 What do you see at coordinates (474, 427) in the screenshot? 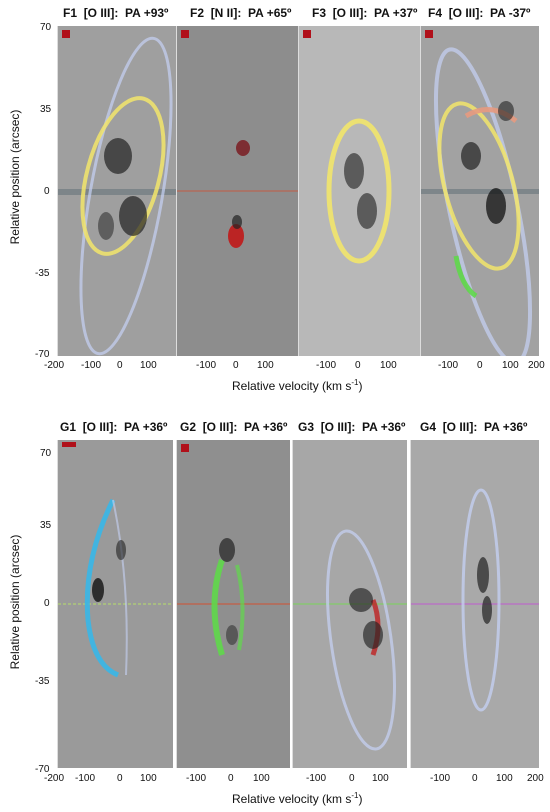
I see `panel-title-g4: G4 [O III]: PA +36º` at bounding box center [474, 427].